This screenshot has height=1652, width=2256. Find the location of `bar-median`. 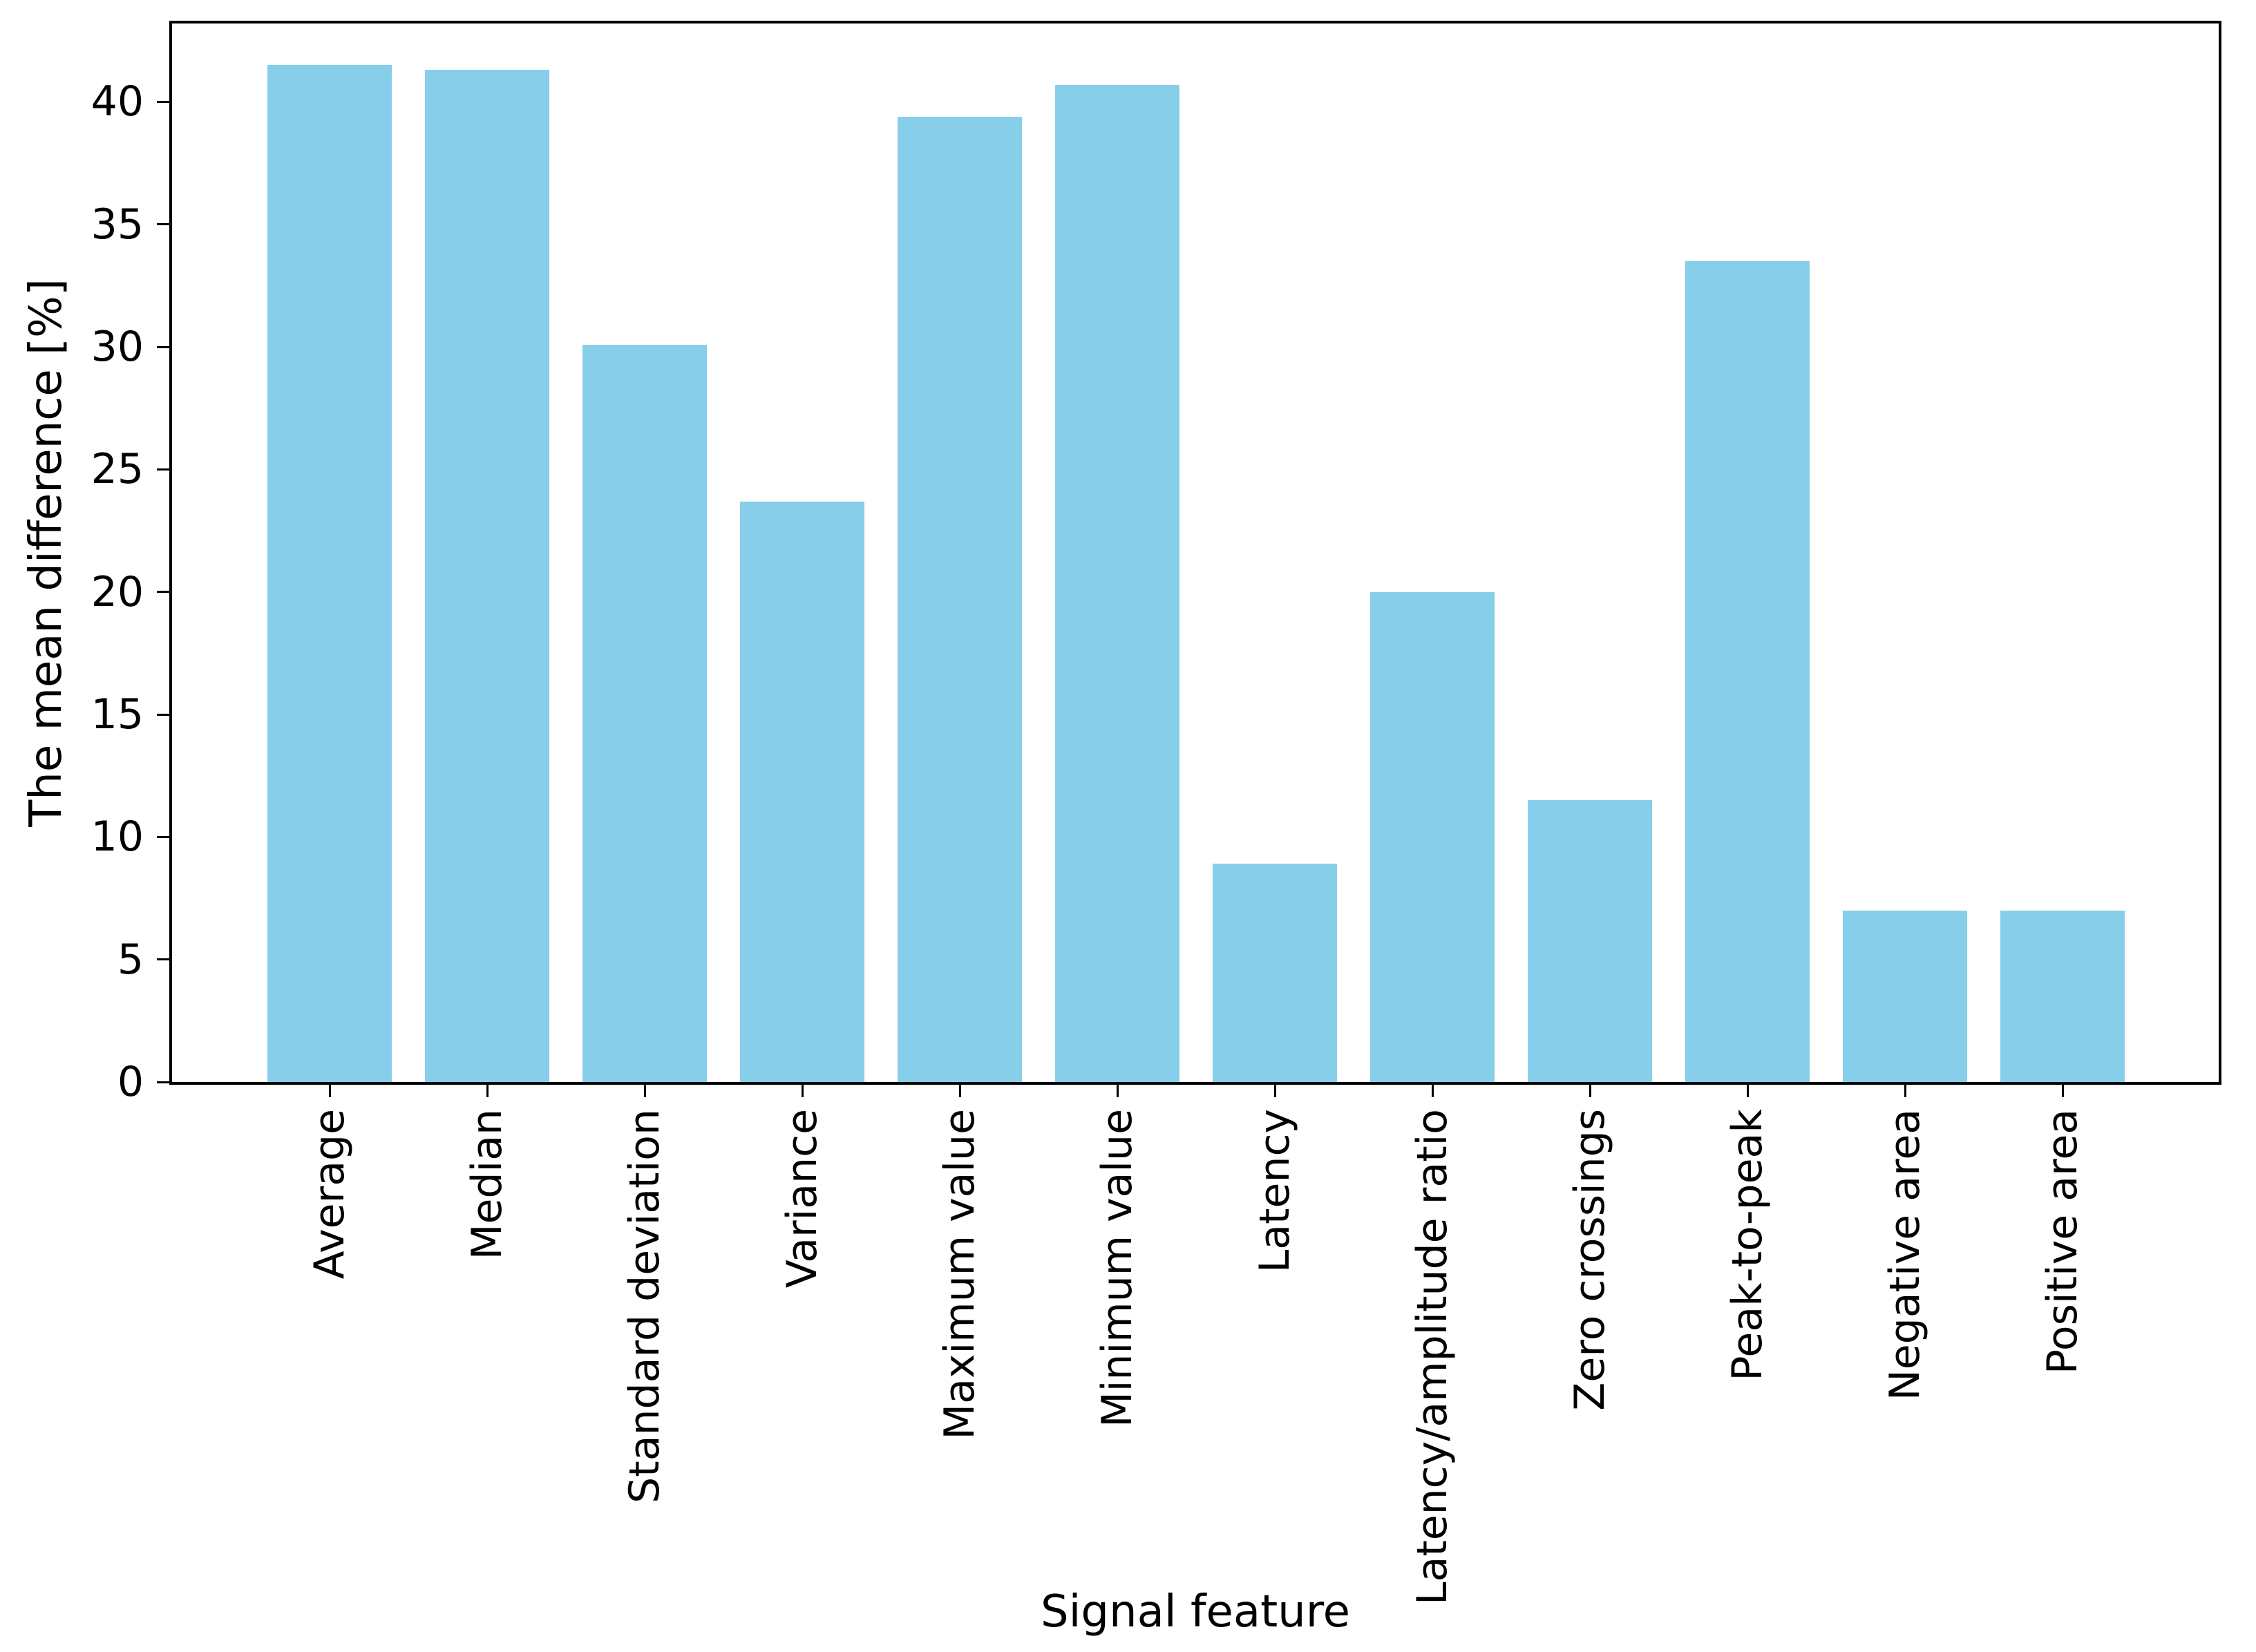

bar-median is located at coordinates (487, 576).